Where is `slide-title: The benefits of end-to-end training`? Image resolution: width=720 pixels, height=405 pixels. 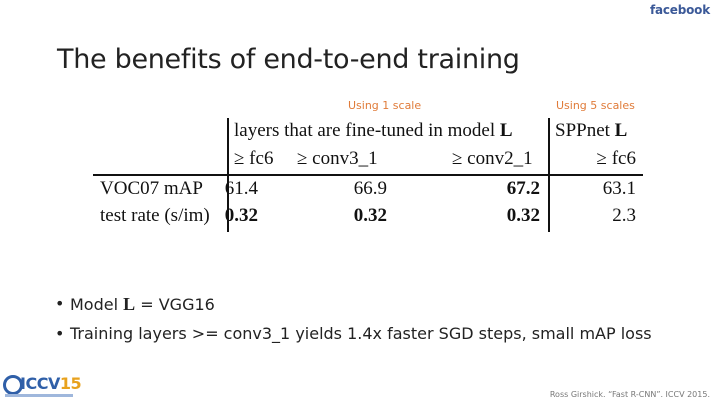
slide-title: The benefits of end-to-end training is located at coordinates (288, 59).